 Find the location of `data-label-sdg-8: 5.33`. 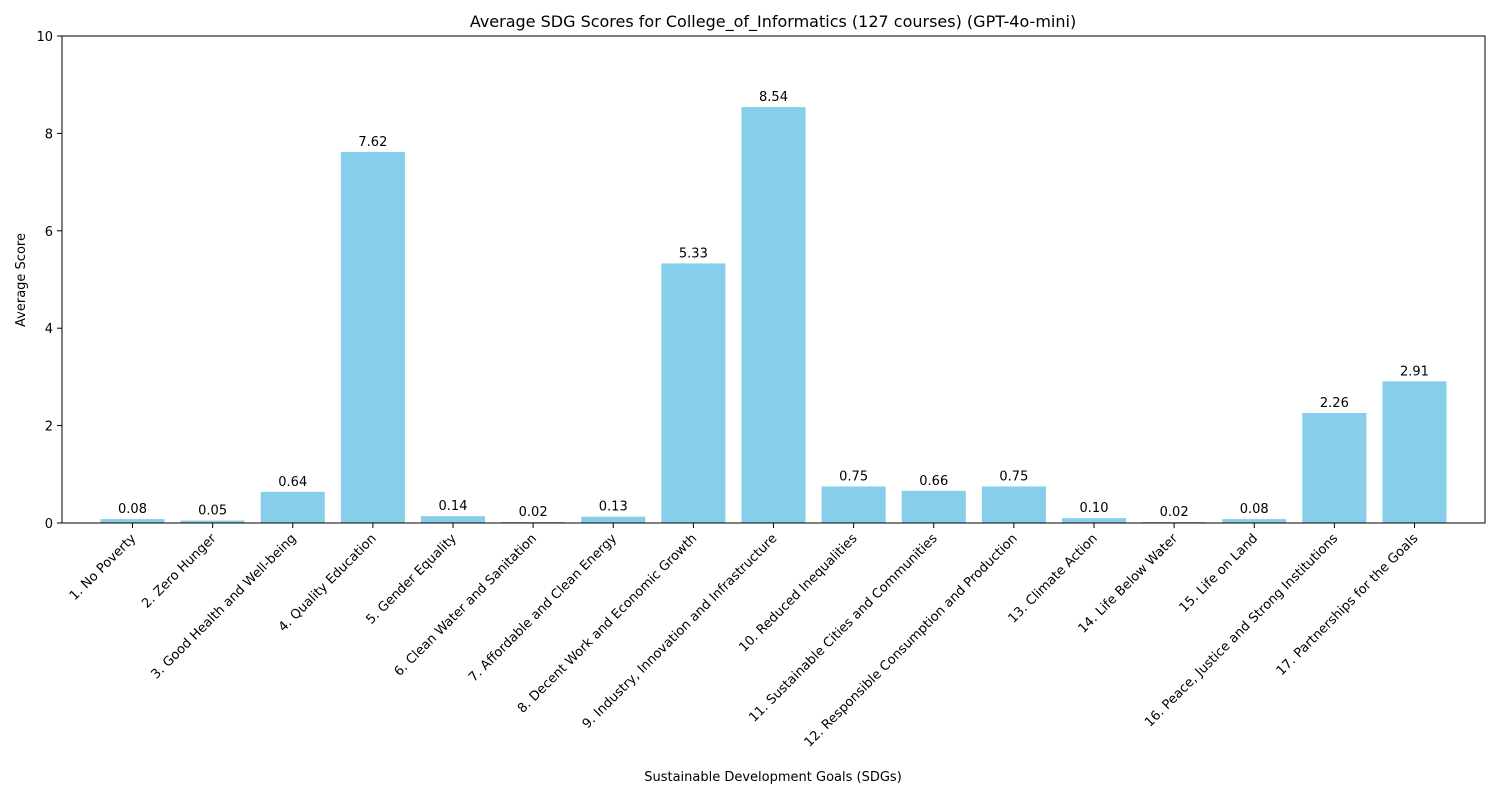

data-label-sdg-8: 5.33 is located at coordinates (693, 253).